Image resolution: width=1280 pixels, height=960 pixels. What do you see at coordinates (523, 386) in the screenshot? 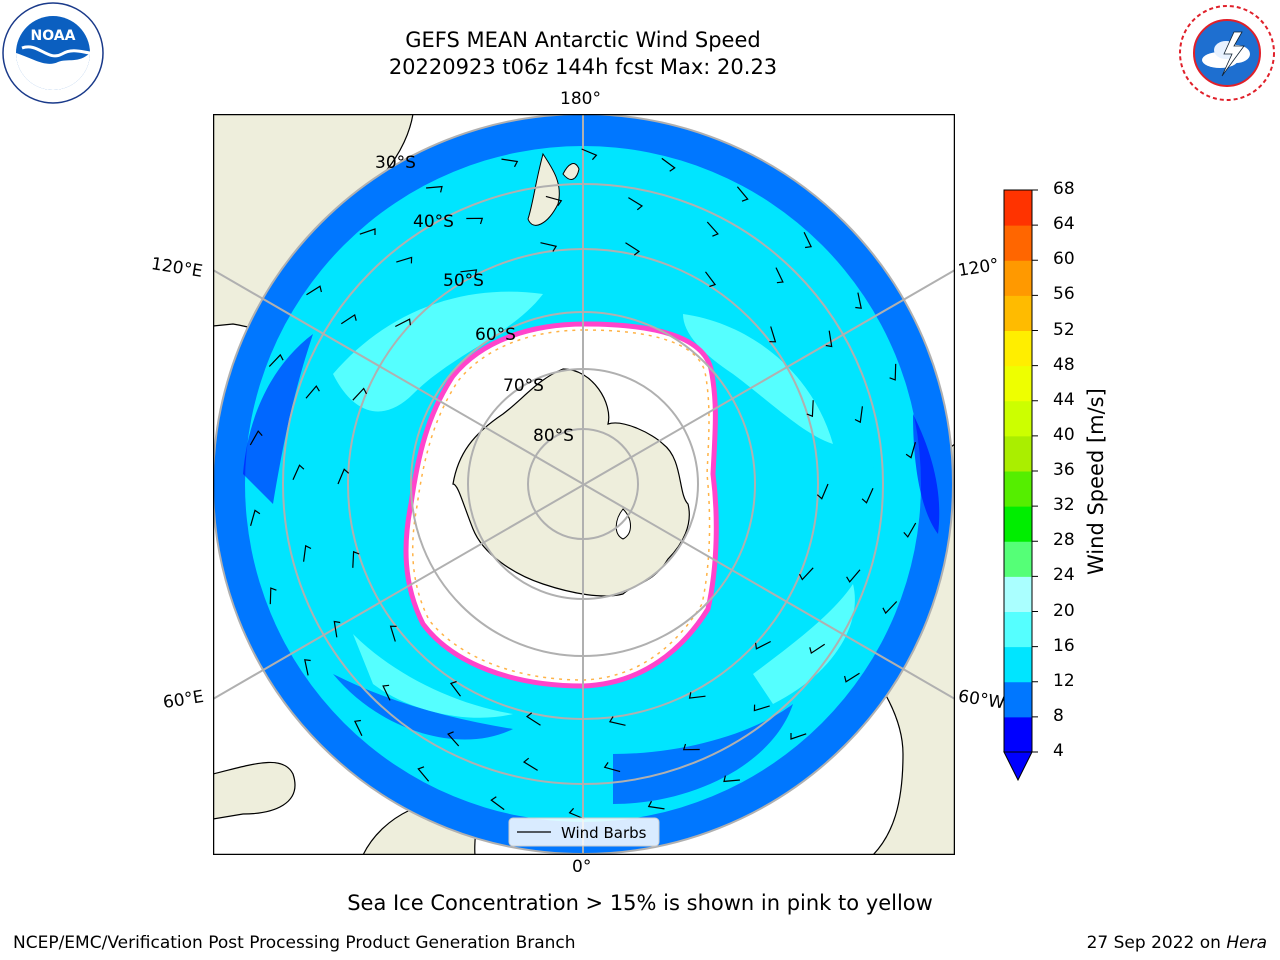
I see `lat-label-70s: 70°S` at bounding box center [523, 386].